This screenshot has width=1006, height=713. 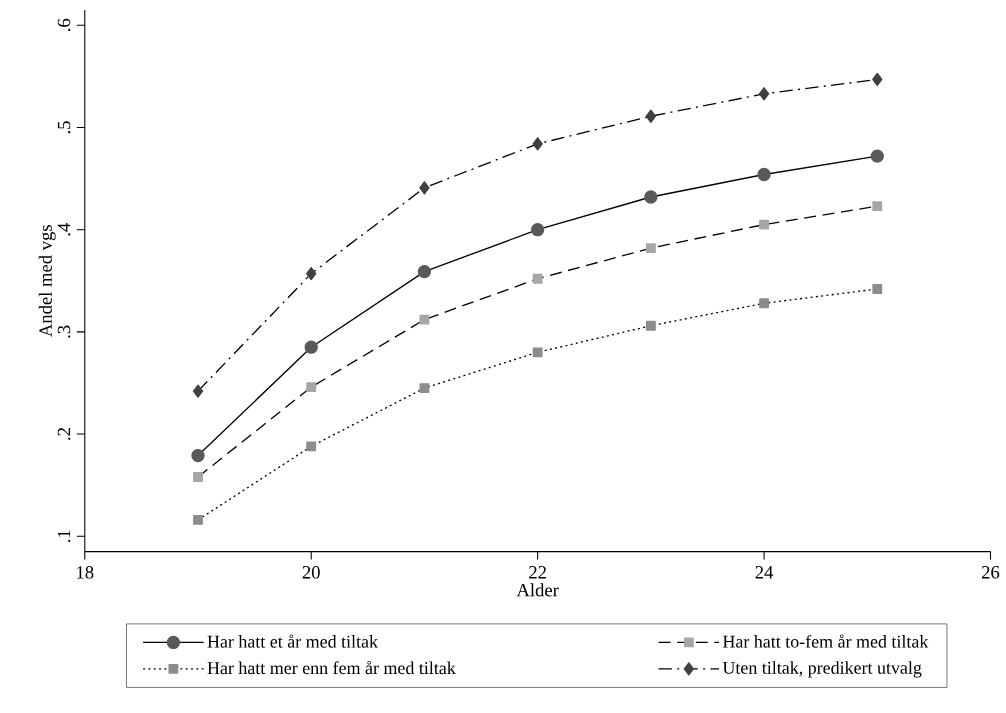 What do you see at coordinates (64, 24) in the screenshot?
I see `y-tick-label: .6` at bounding box center [64, 24].